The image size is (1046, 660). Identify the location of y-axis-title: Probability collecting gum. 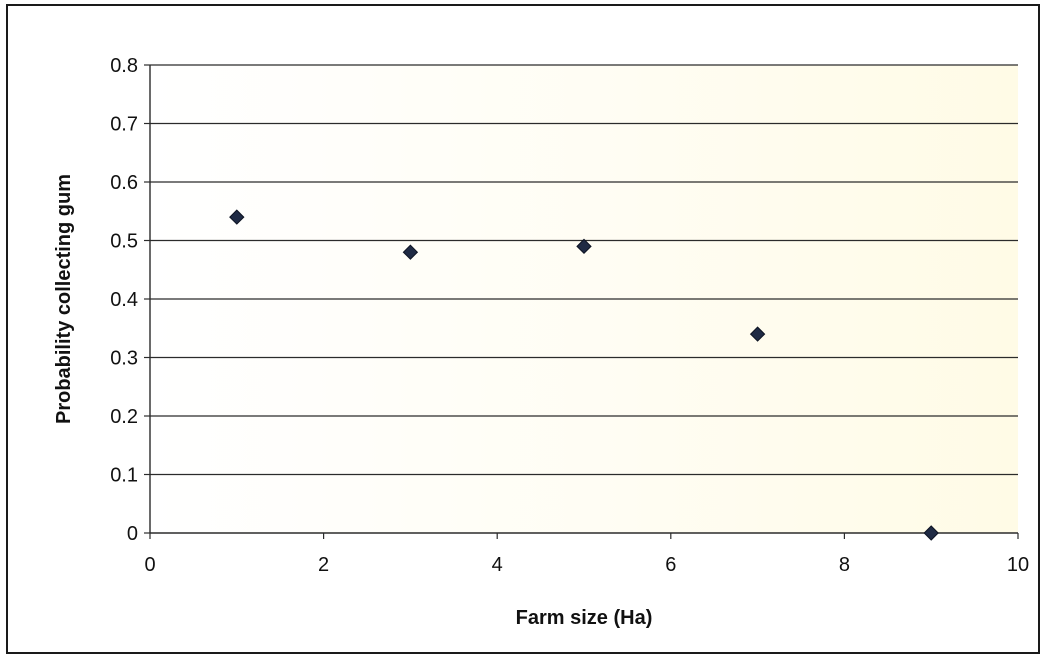
(64, 299).